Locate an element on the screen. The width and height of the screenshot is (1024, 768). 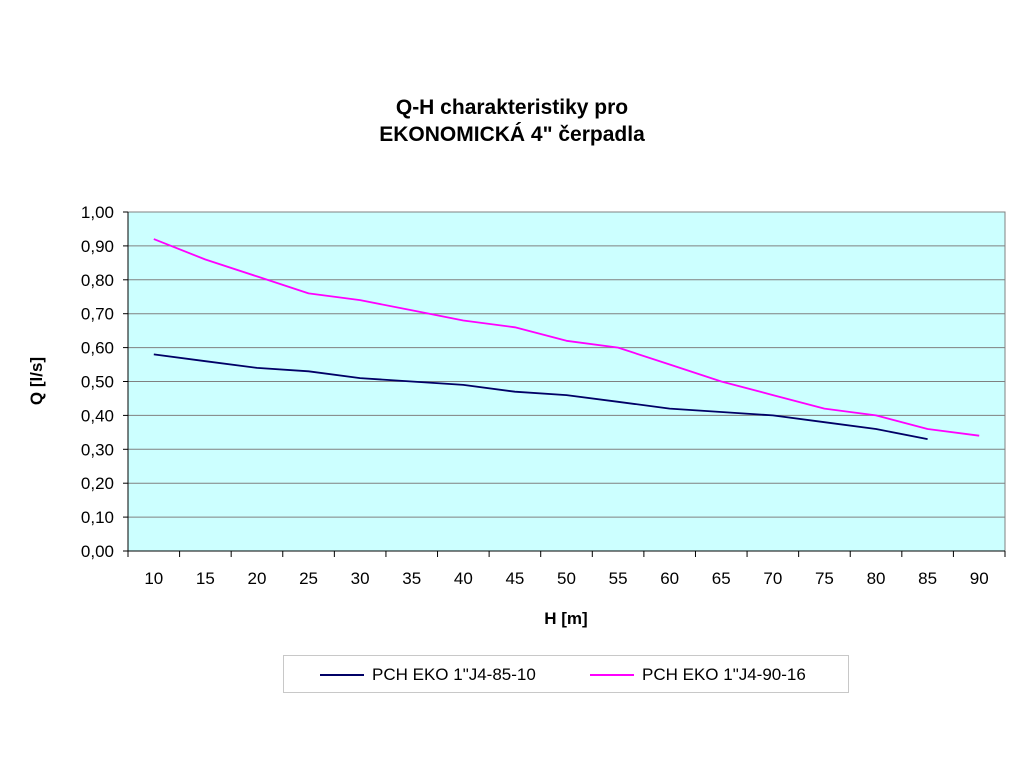
x-tick-label: 30 is located at coordinates (360, 578).